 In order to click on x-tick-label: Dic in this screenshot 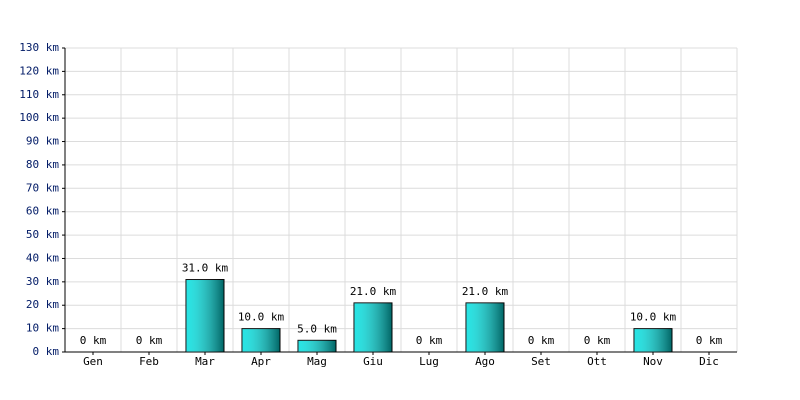, I will do `click(709, 361)`.